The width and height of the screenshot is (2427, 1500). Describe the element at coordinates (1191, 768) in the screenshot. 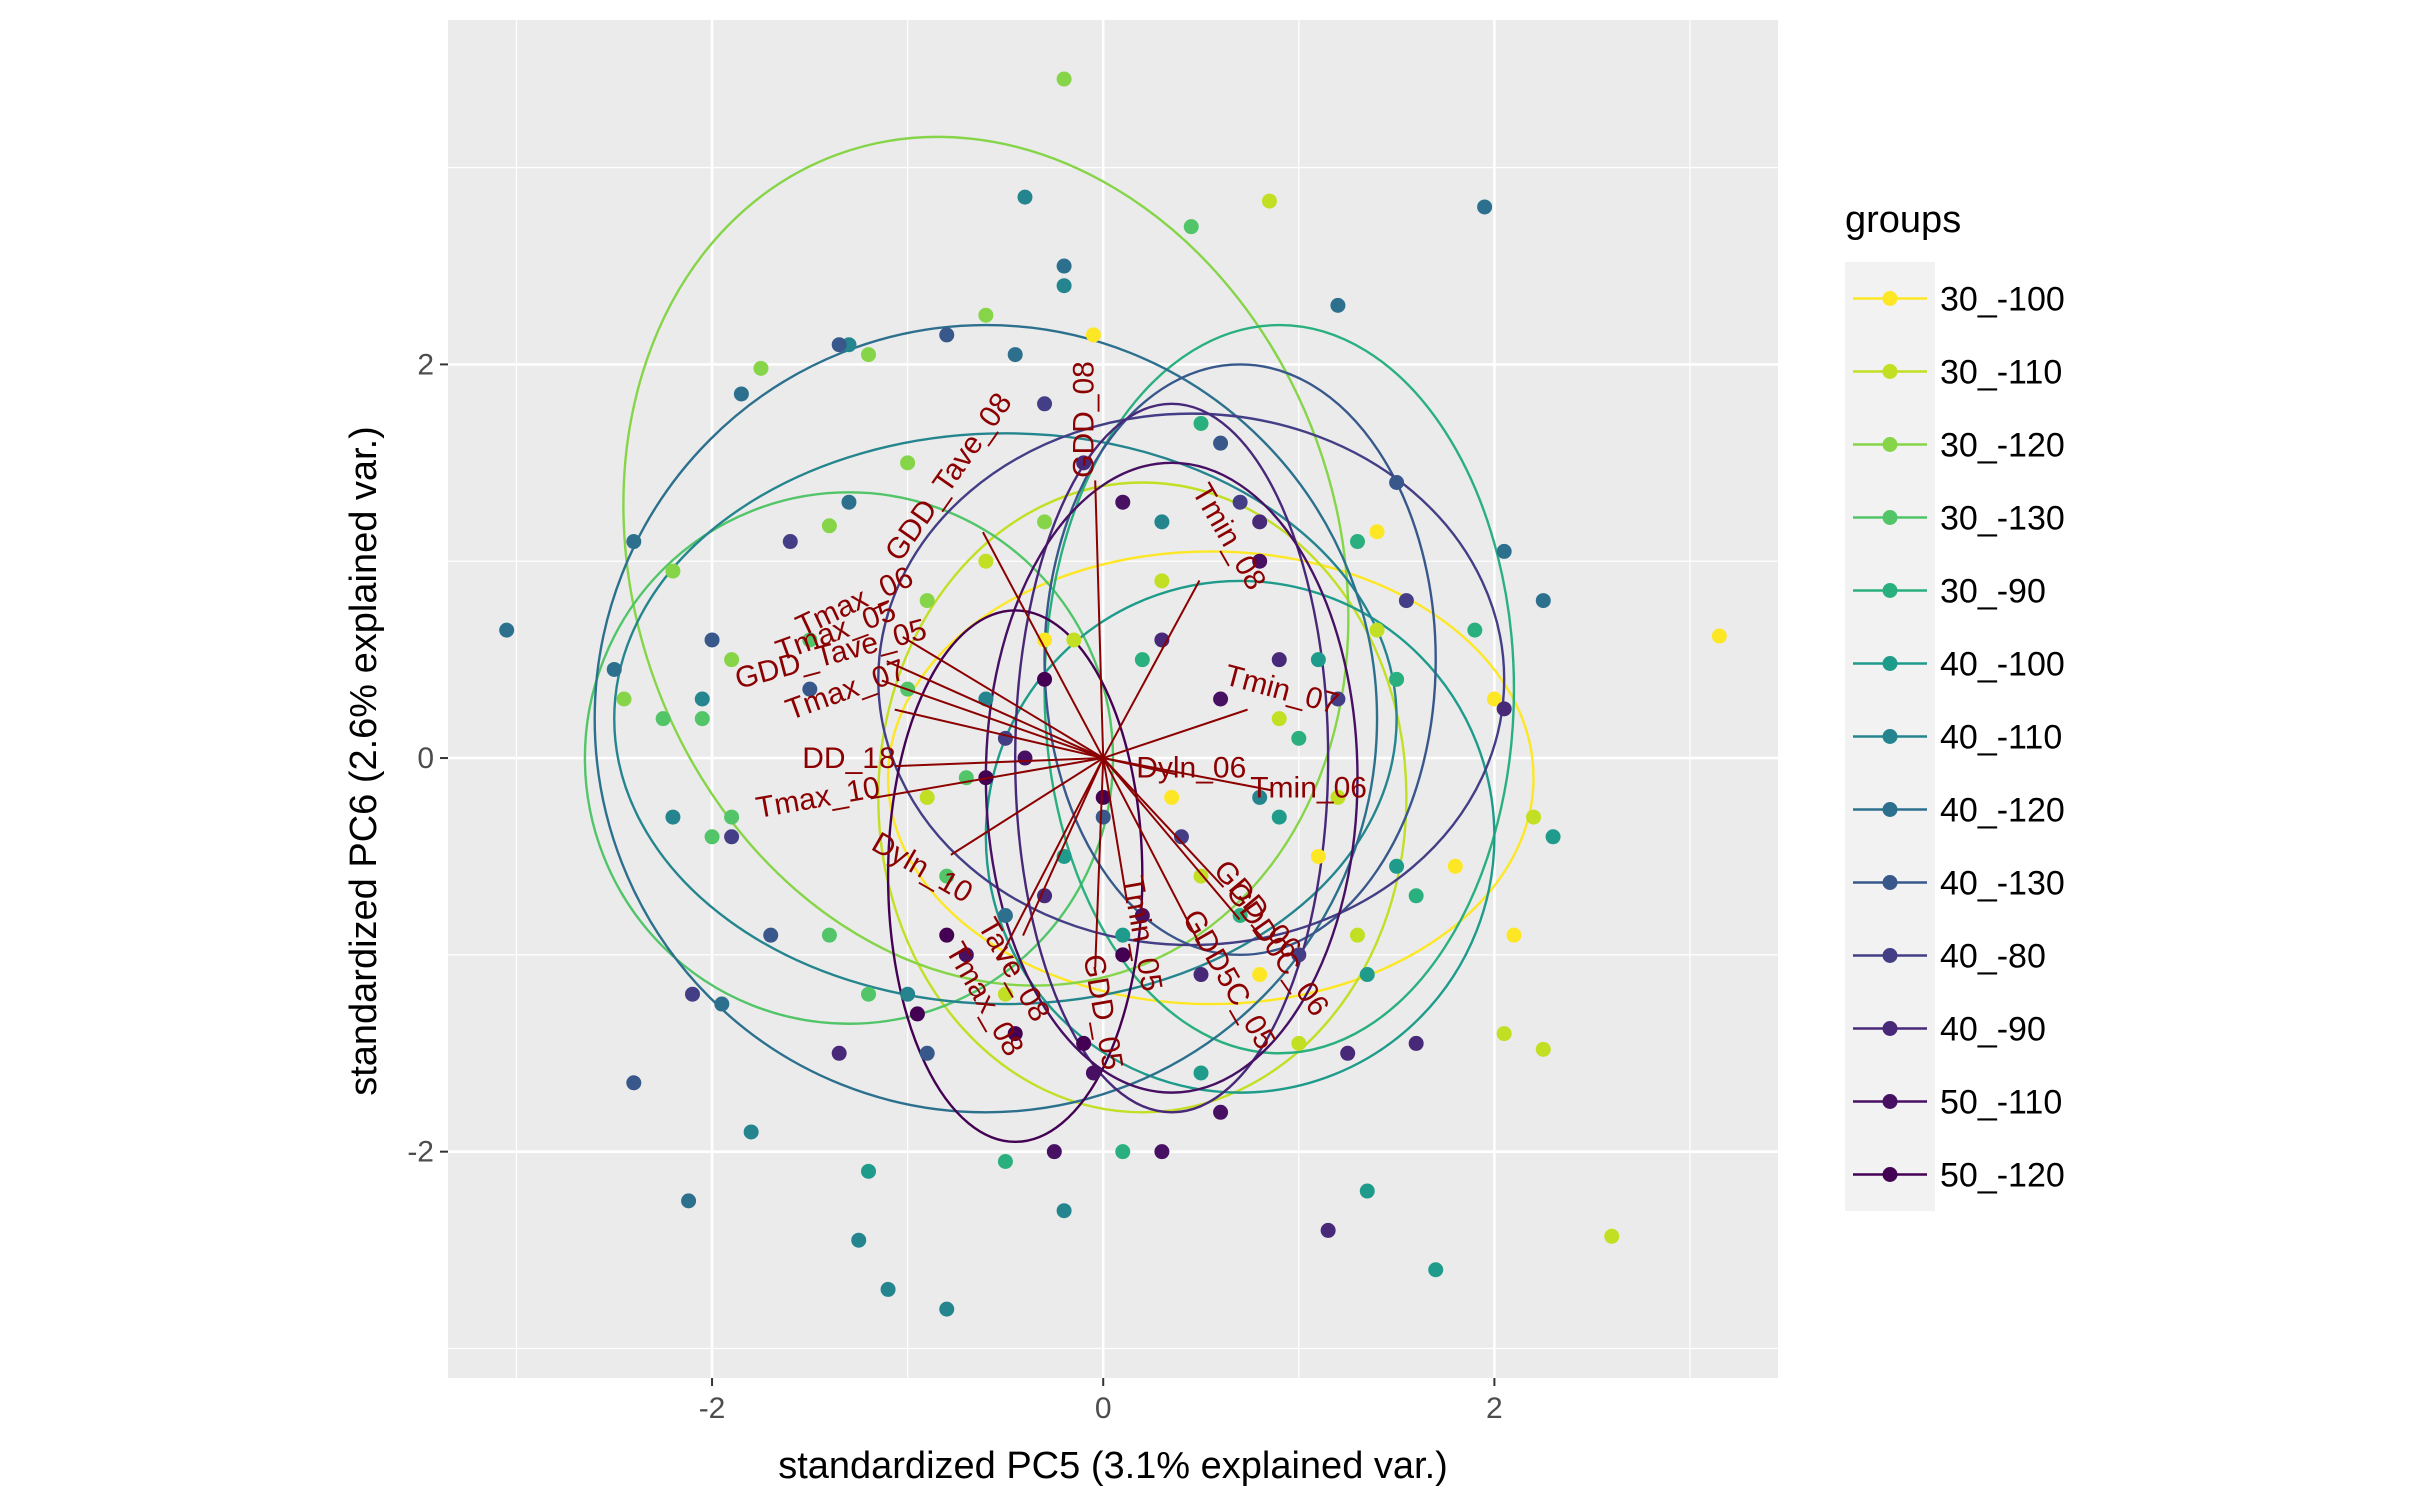

I see `variable-label-Dyln_06: Dyln_06` at that location.